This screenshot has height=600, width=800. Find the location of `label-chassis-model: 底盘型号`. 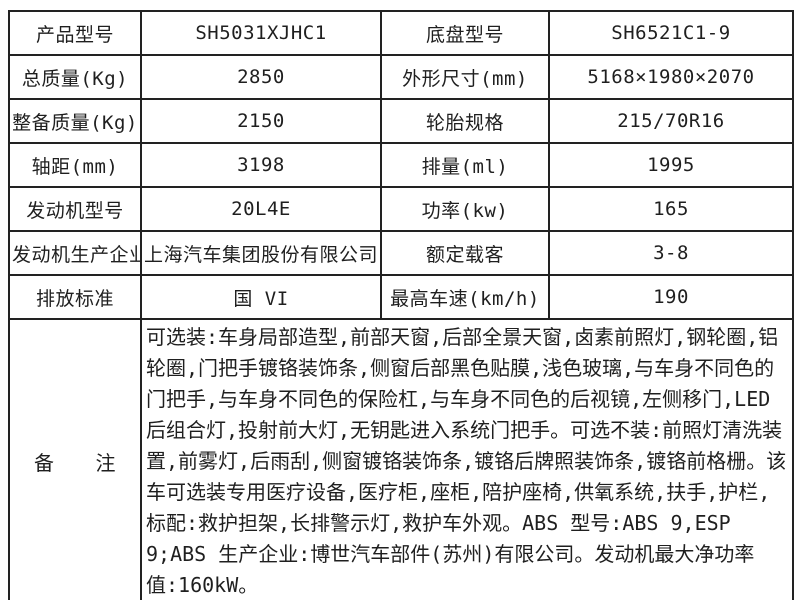

label-chassis-model: 底盘型号 is located at coordinates (465, 33).